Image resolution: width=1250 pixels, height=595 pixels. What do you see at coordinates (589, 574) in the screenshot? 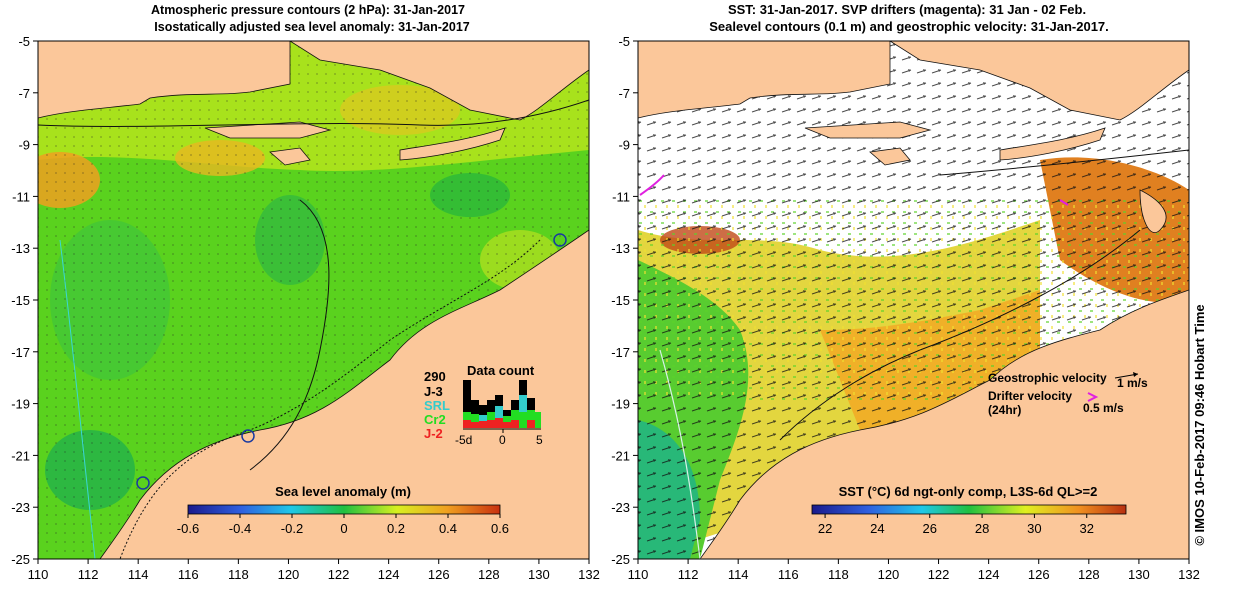
I see `left-x-tick-label: 132` at bounding box center [589, 574].